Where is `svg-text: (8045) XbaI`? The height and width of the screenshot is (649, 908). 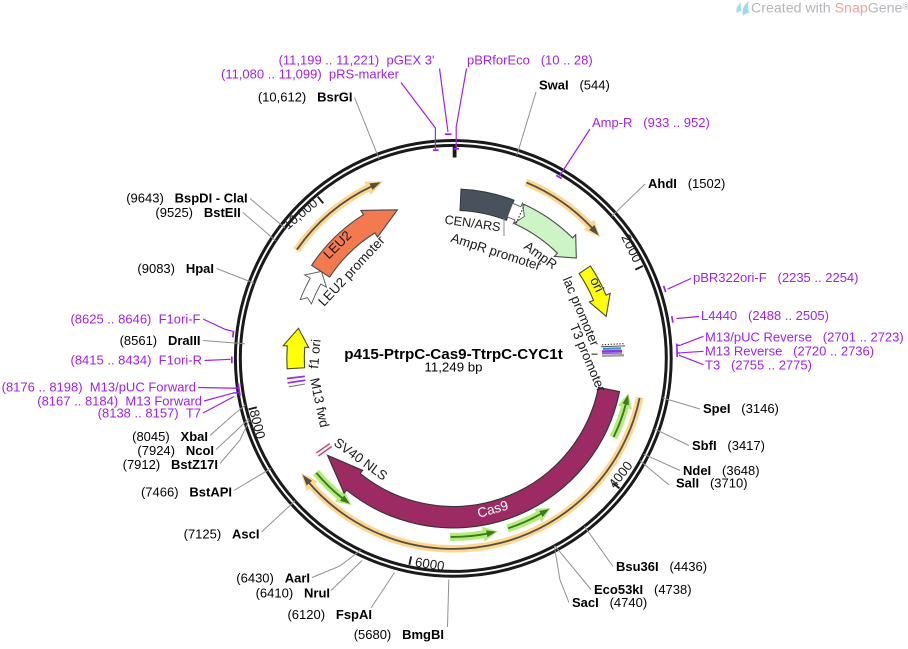
svg-text: (8045) XbaI is located at coordinates (170, 436).